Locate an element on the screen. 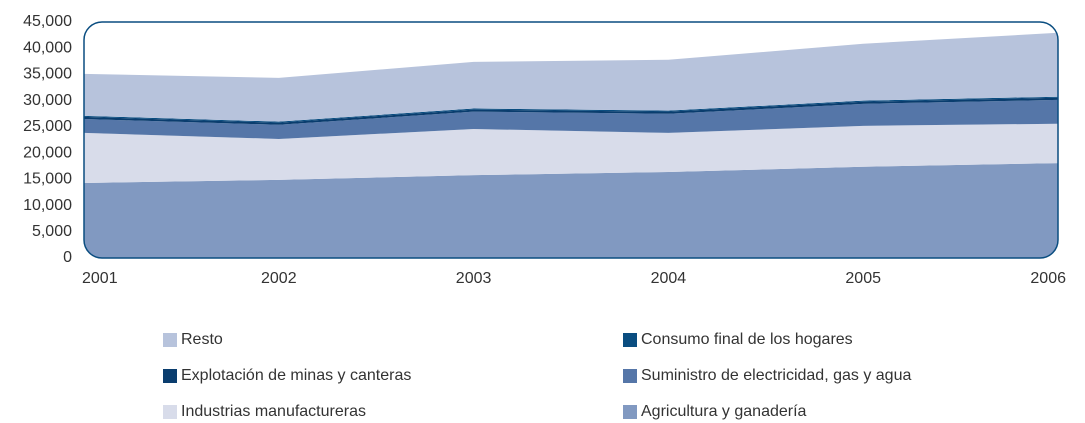 This screenshot has height=423, width=1085. x-tick-label: 2002 is located at coordinates (279, 278).